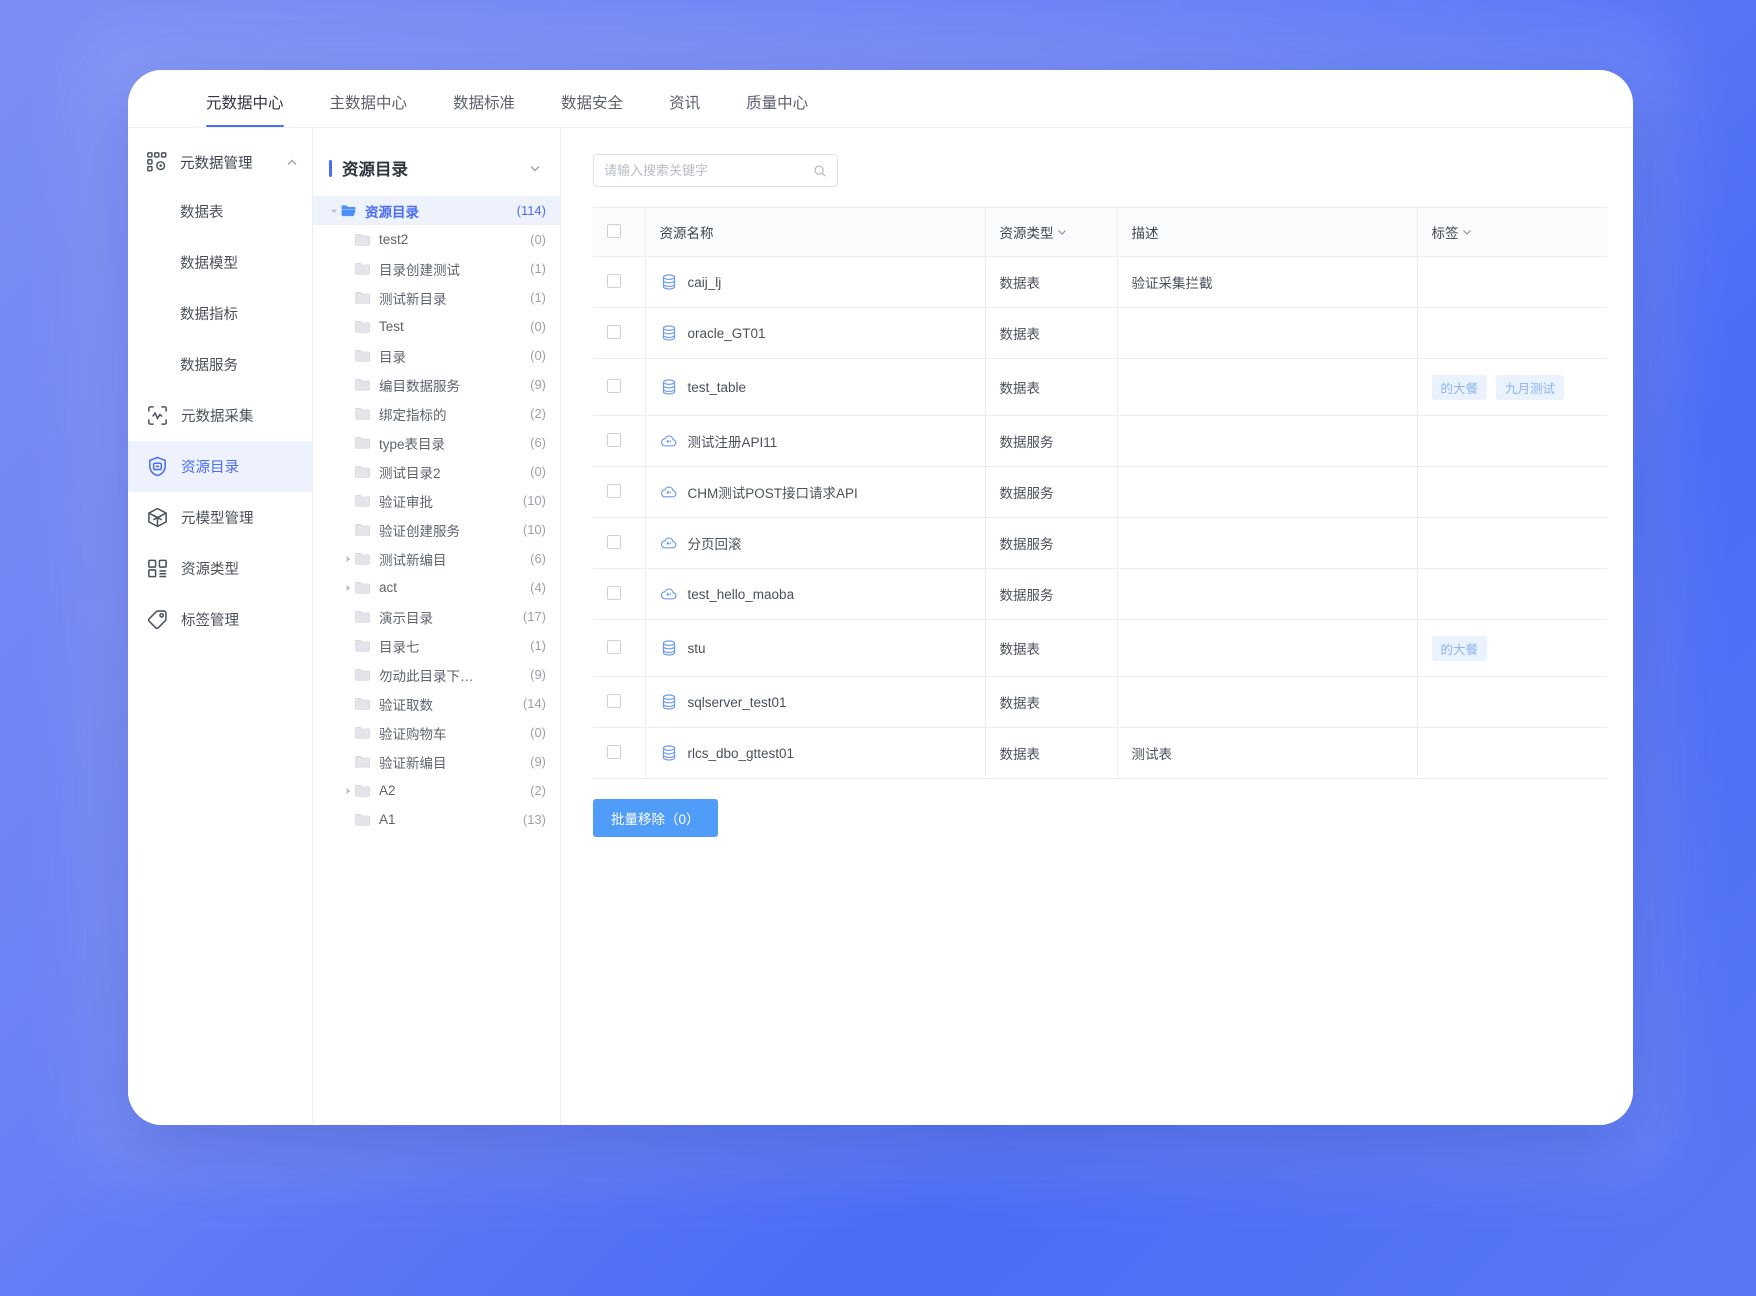 The image size is (1756, 1296). I want to click on tree-node-15: 目录七 (1), so click(436, 645).